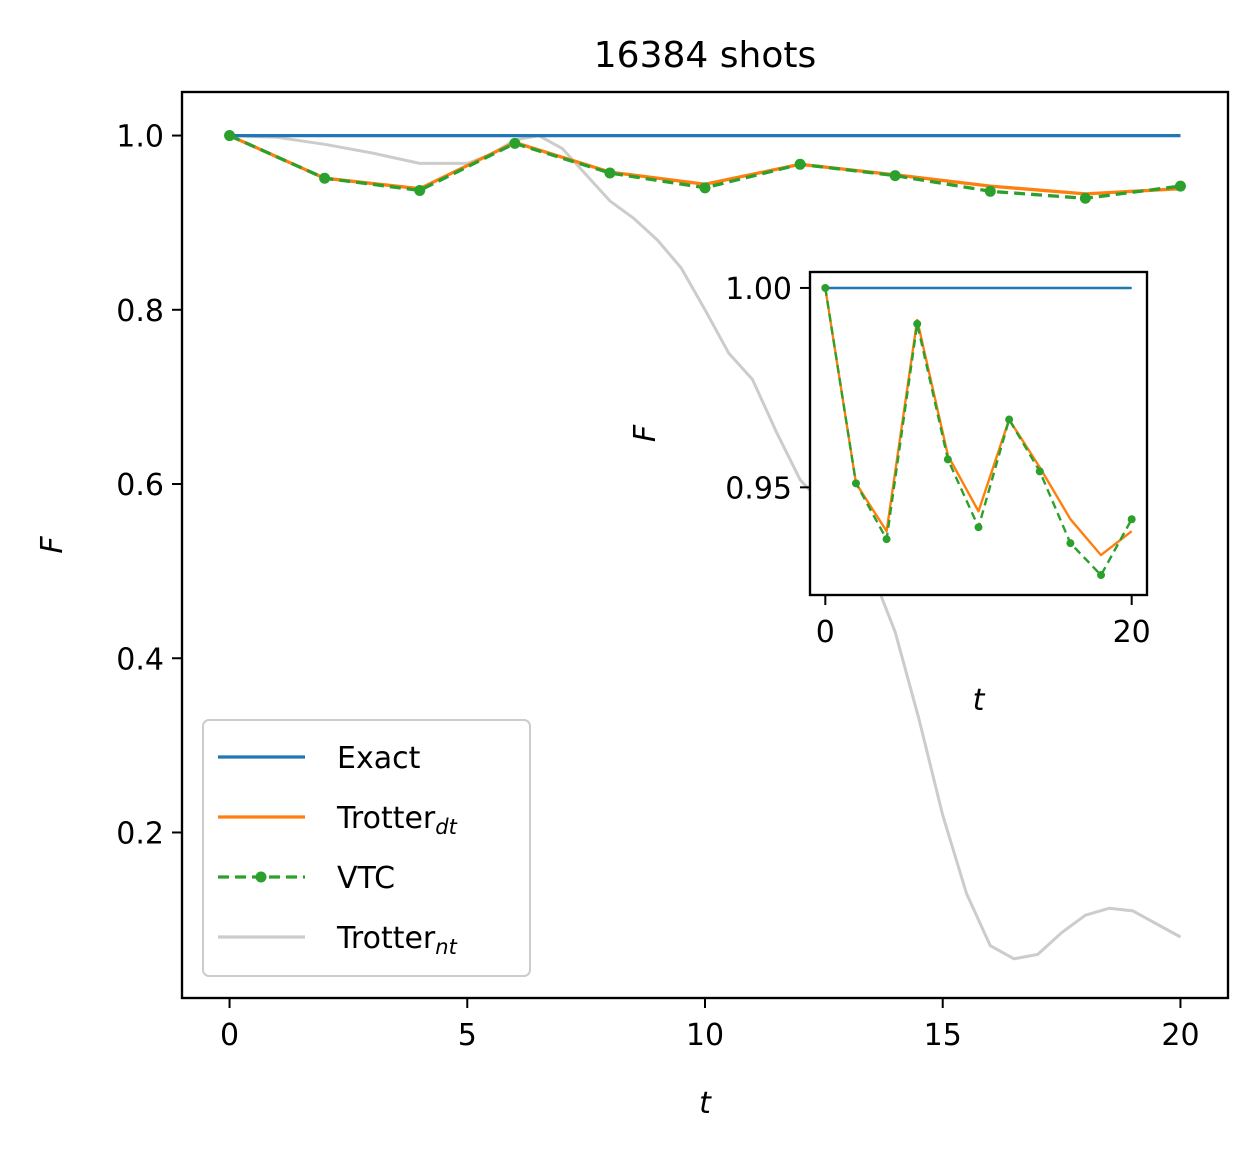 Image resolution: width=1258 pixels, height=1154 pixels. What do you see at coordinates (140, 485) in the screenshot?
I see `main-ytick-label: 0.6` at bounding box center [140, 485].